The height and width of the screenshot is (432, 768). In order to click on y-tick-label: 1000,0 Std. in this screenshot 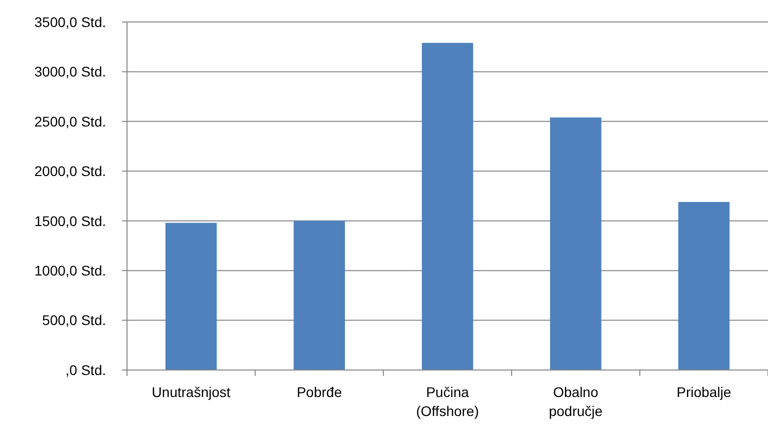, I will do `click(70, 270)`.